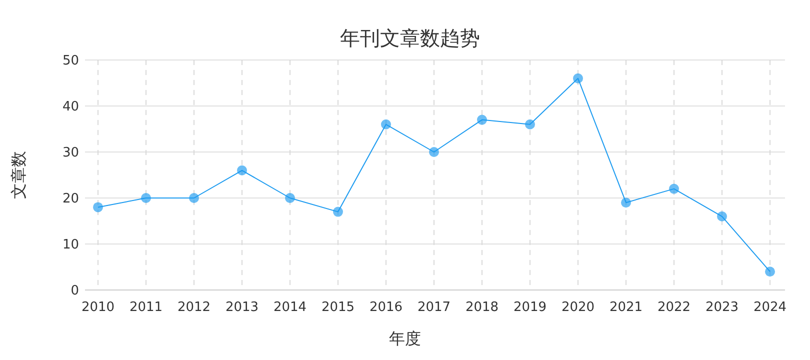  What do you see at coordinates (434, 307) in the screenshot?
I see `x-tick-label: 2017` at bounding box center [434, 307].